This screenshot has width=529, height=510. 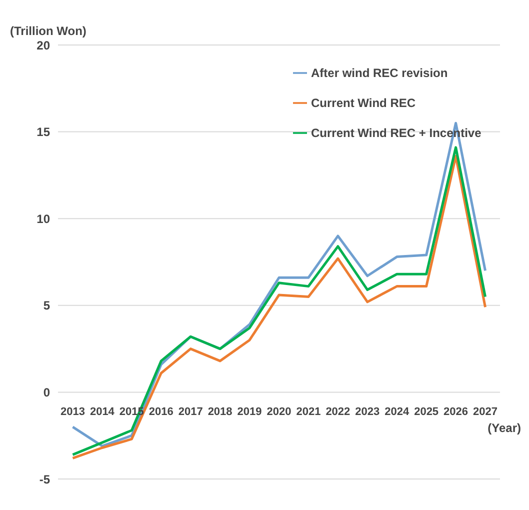 I want to click on x-axis-title: (Year), so click(x=504, y=428).